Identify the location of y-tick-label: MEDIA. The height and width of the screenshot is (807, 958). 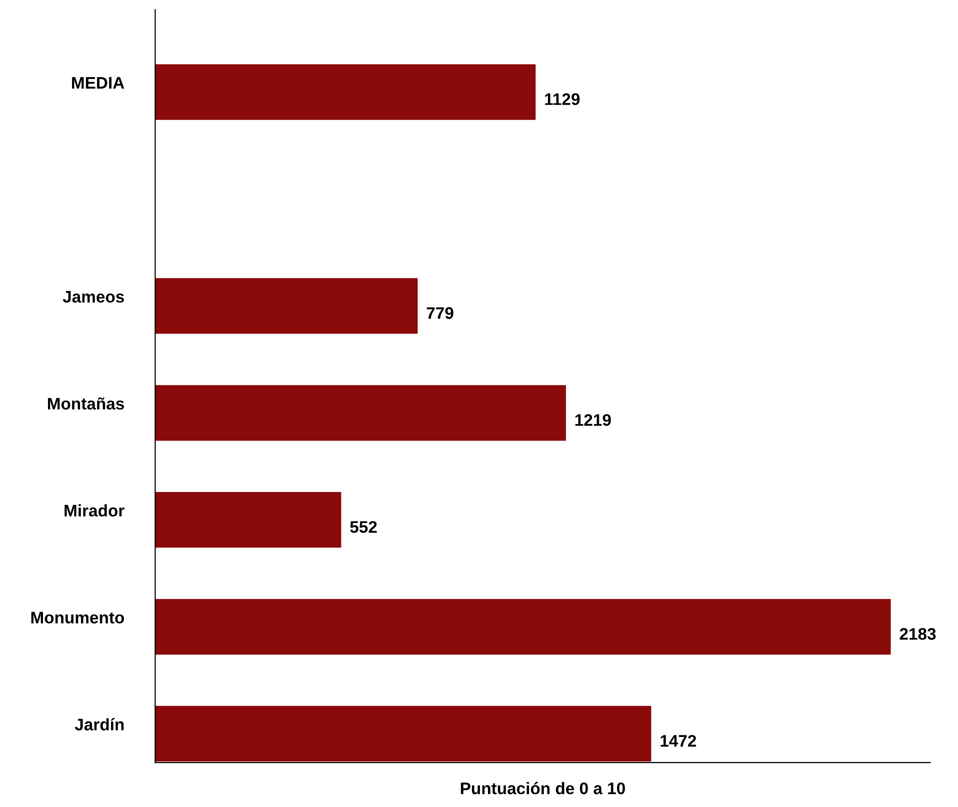
(98, 83).